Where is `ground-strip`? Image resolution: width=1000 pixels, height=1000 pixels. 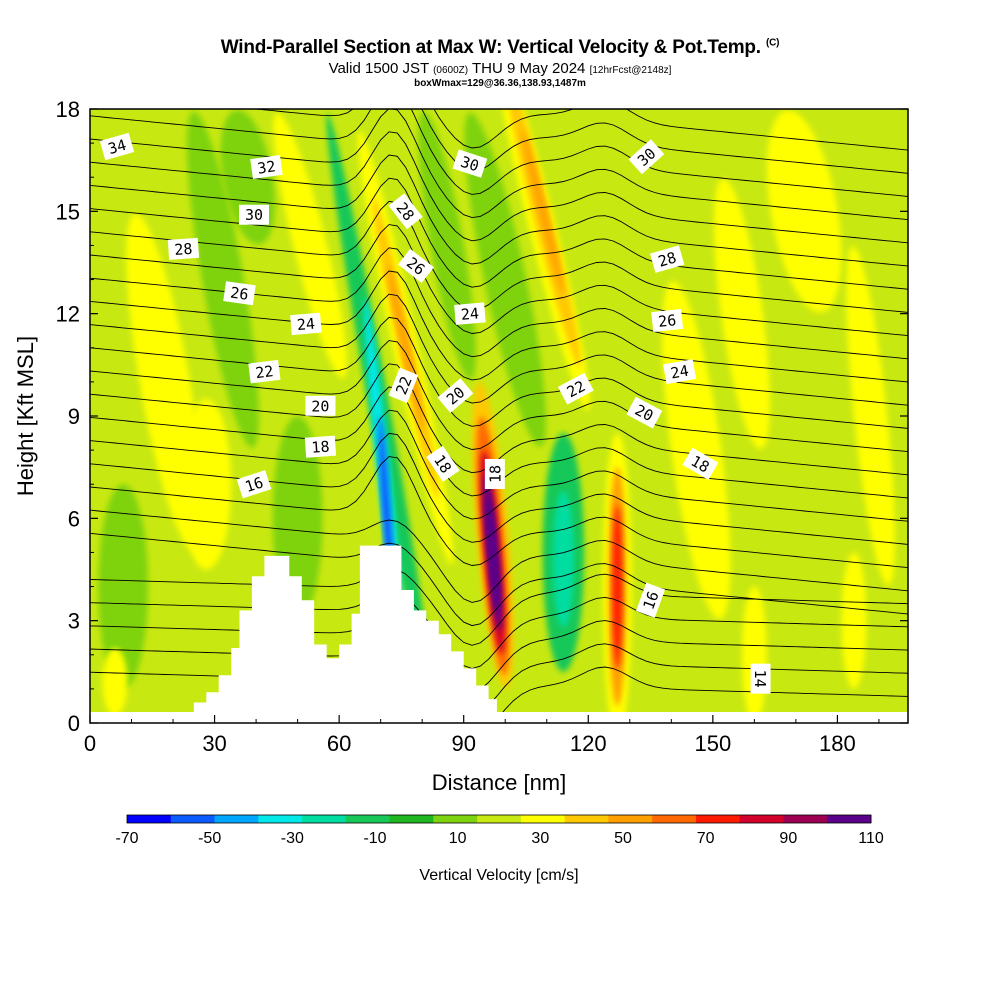
ground-strip is located at coordinates (499, 718).